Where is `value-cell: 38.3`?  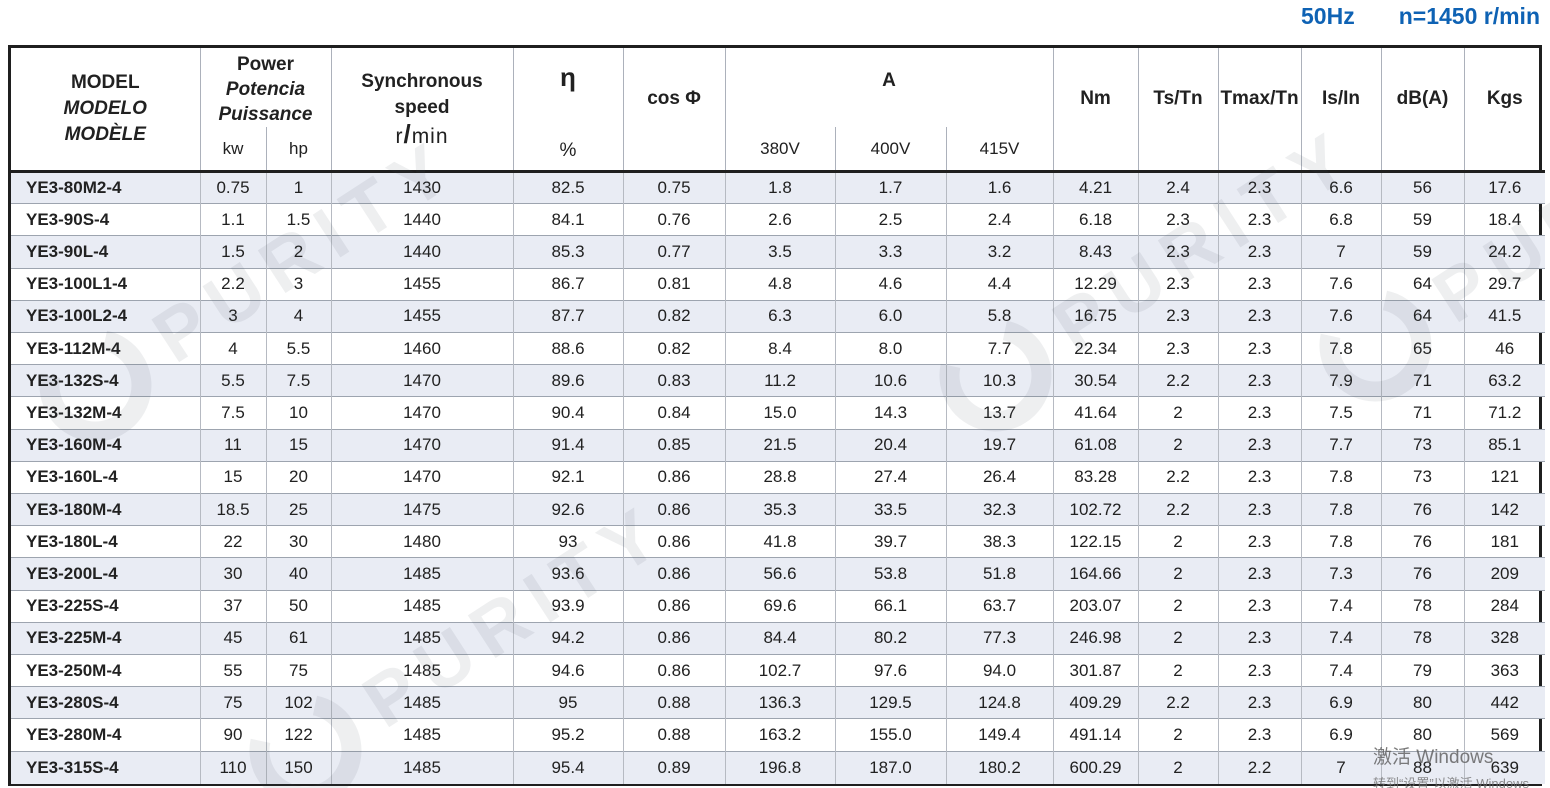 value-cell: 38.3 is located at coordinates (1000, 541).